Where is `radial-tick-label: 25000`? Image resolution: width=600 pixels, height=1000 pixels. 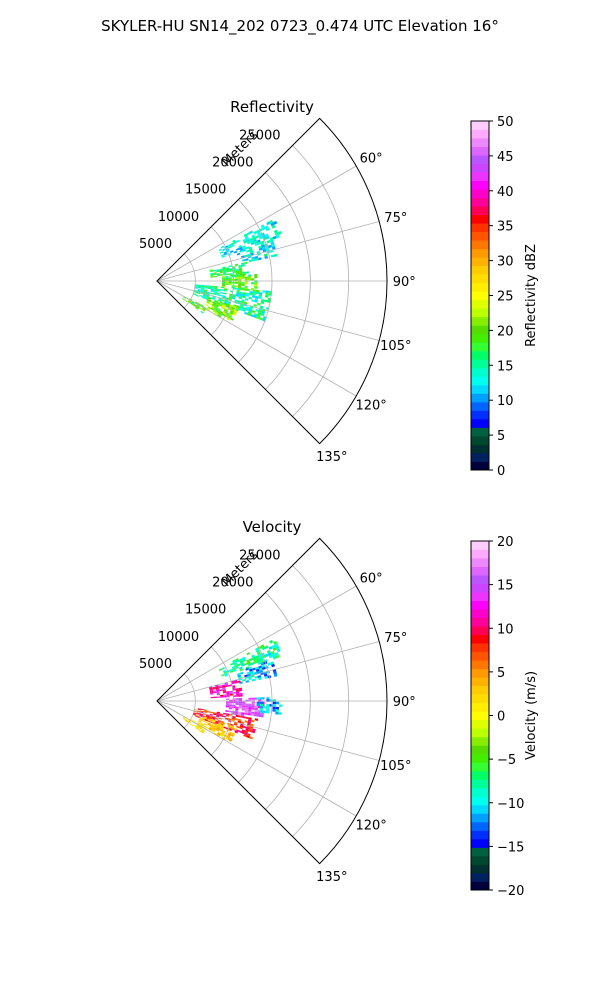
radial-tick-label: 25000 is located at coordinates (259, 135).